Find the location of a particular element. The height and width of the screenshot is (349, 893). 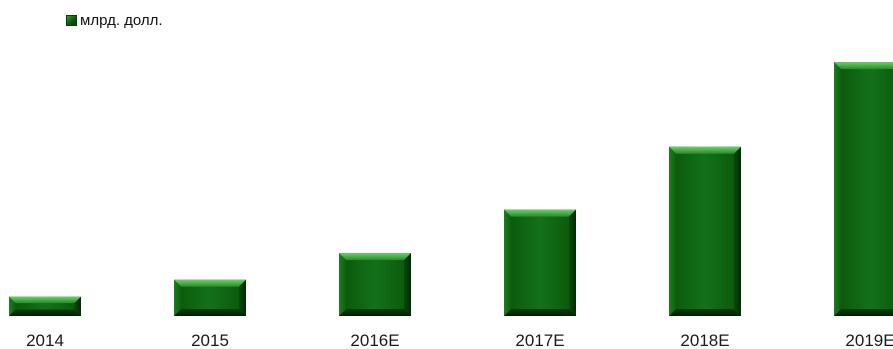

bar-2019E is located at coordinates (863, 189).